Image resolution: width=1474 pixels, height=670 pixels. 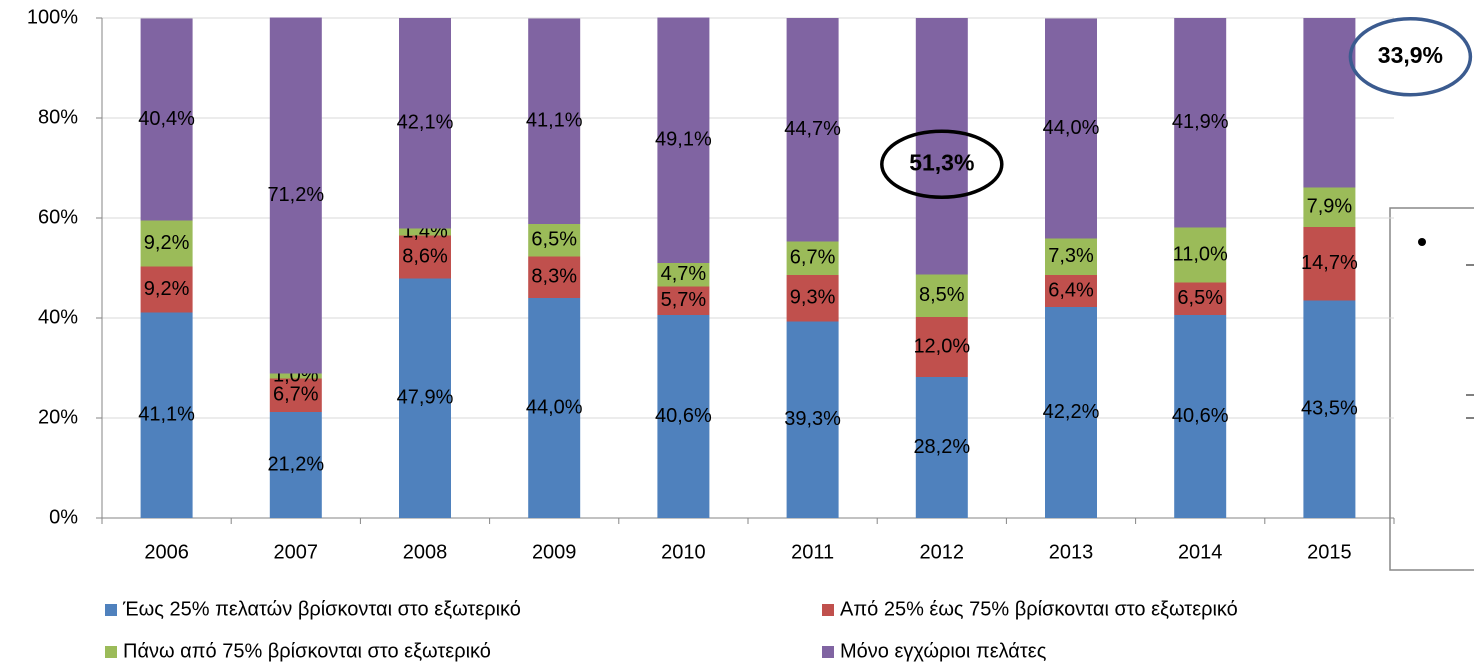 I want to click on value-label: 47,9%, so click(x=425, y=398).